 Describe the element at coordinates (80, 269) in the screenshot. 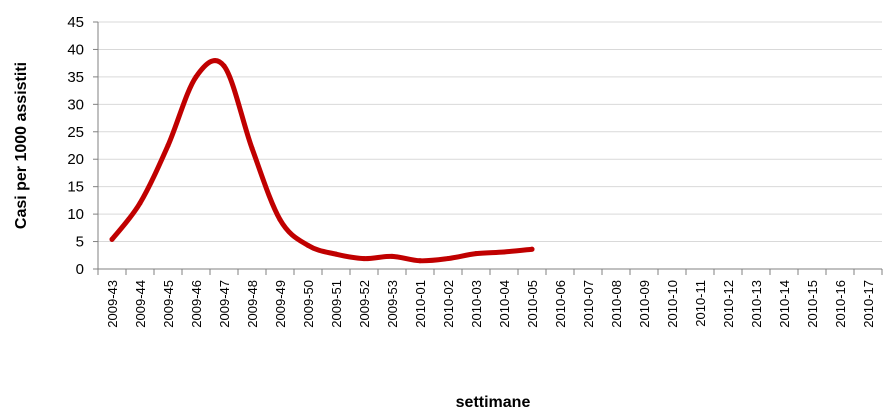

I see `y-tick-label: 0` at that location.